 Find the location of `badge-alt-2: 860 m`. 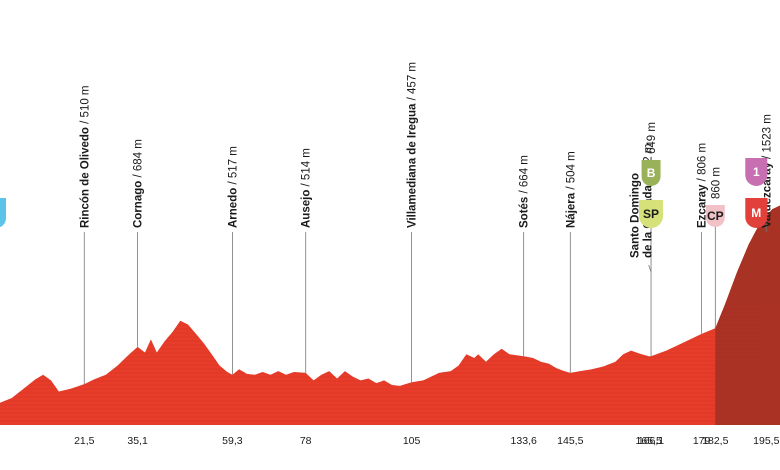

badge-alt-2: 860 m is located at coordinates (716, 183).